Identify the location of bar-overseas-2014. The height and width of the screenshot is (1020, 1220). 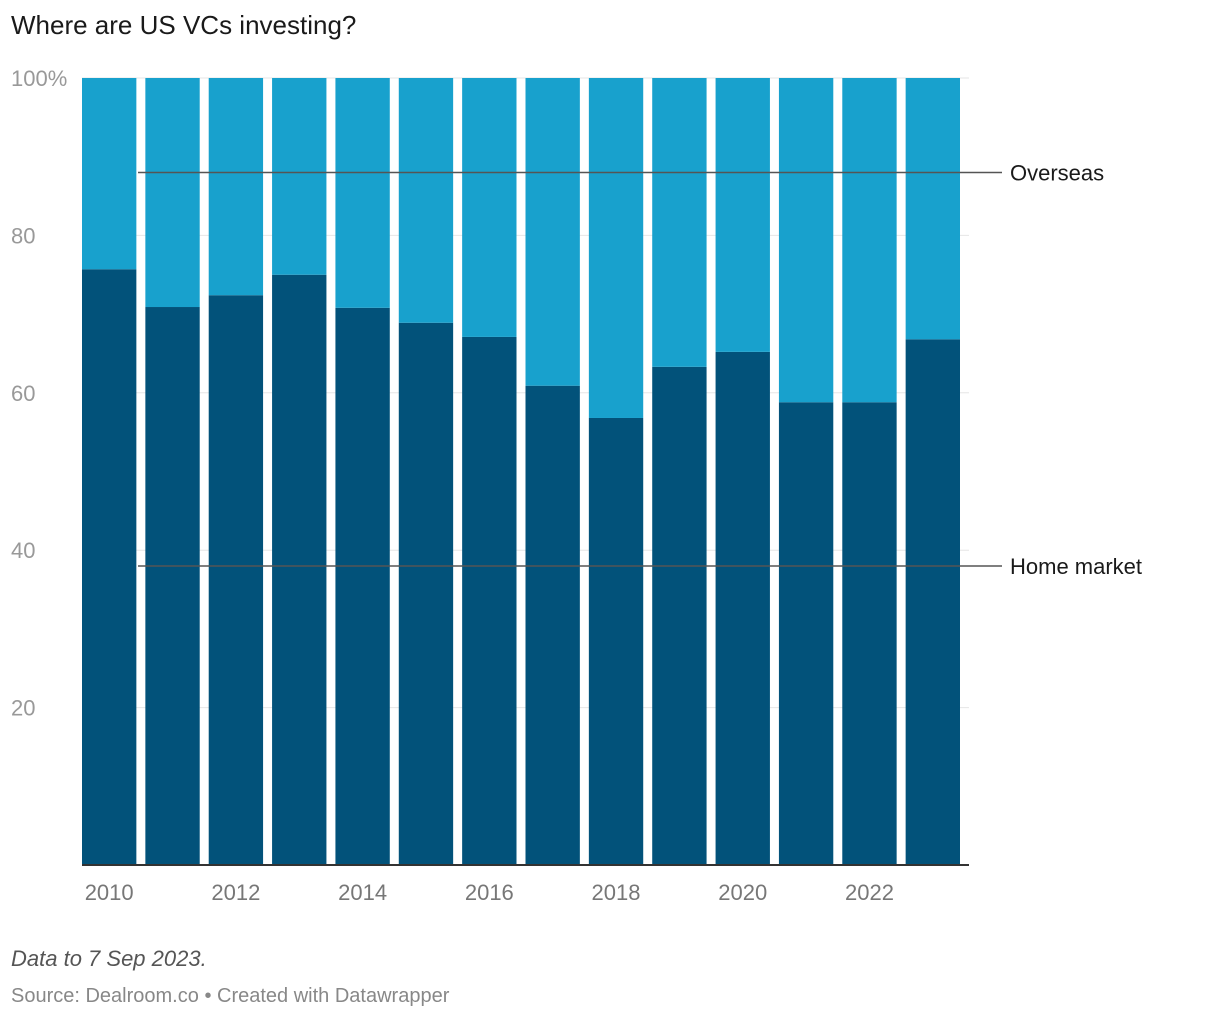
(362, 193).